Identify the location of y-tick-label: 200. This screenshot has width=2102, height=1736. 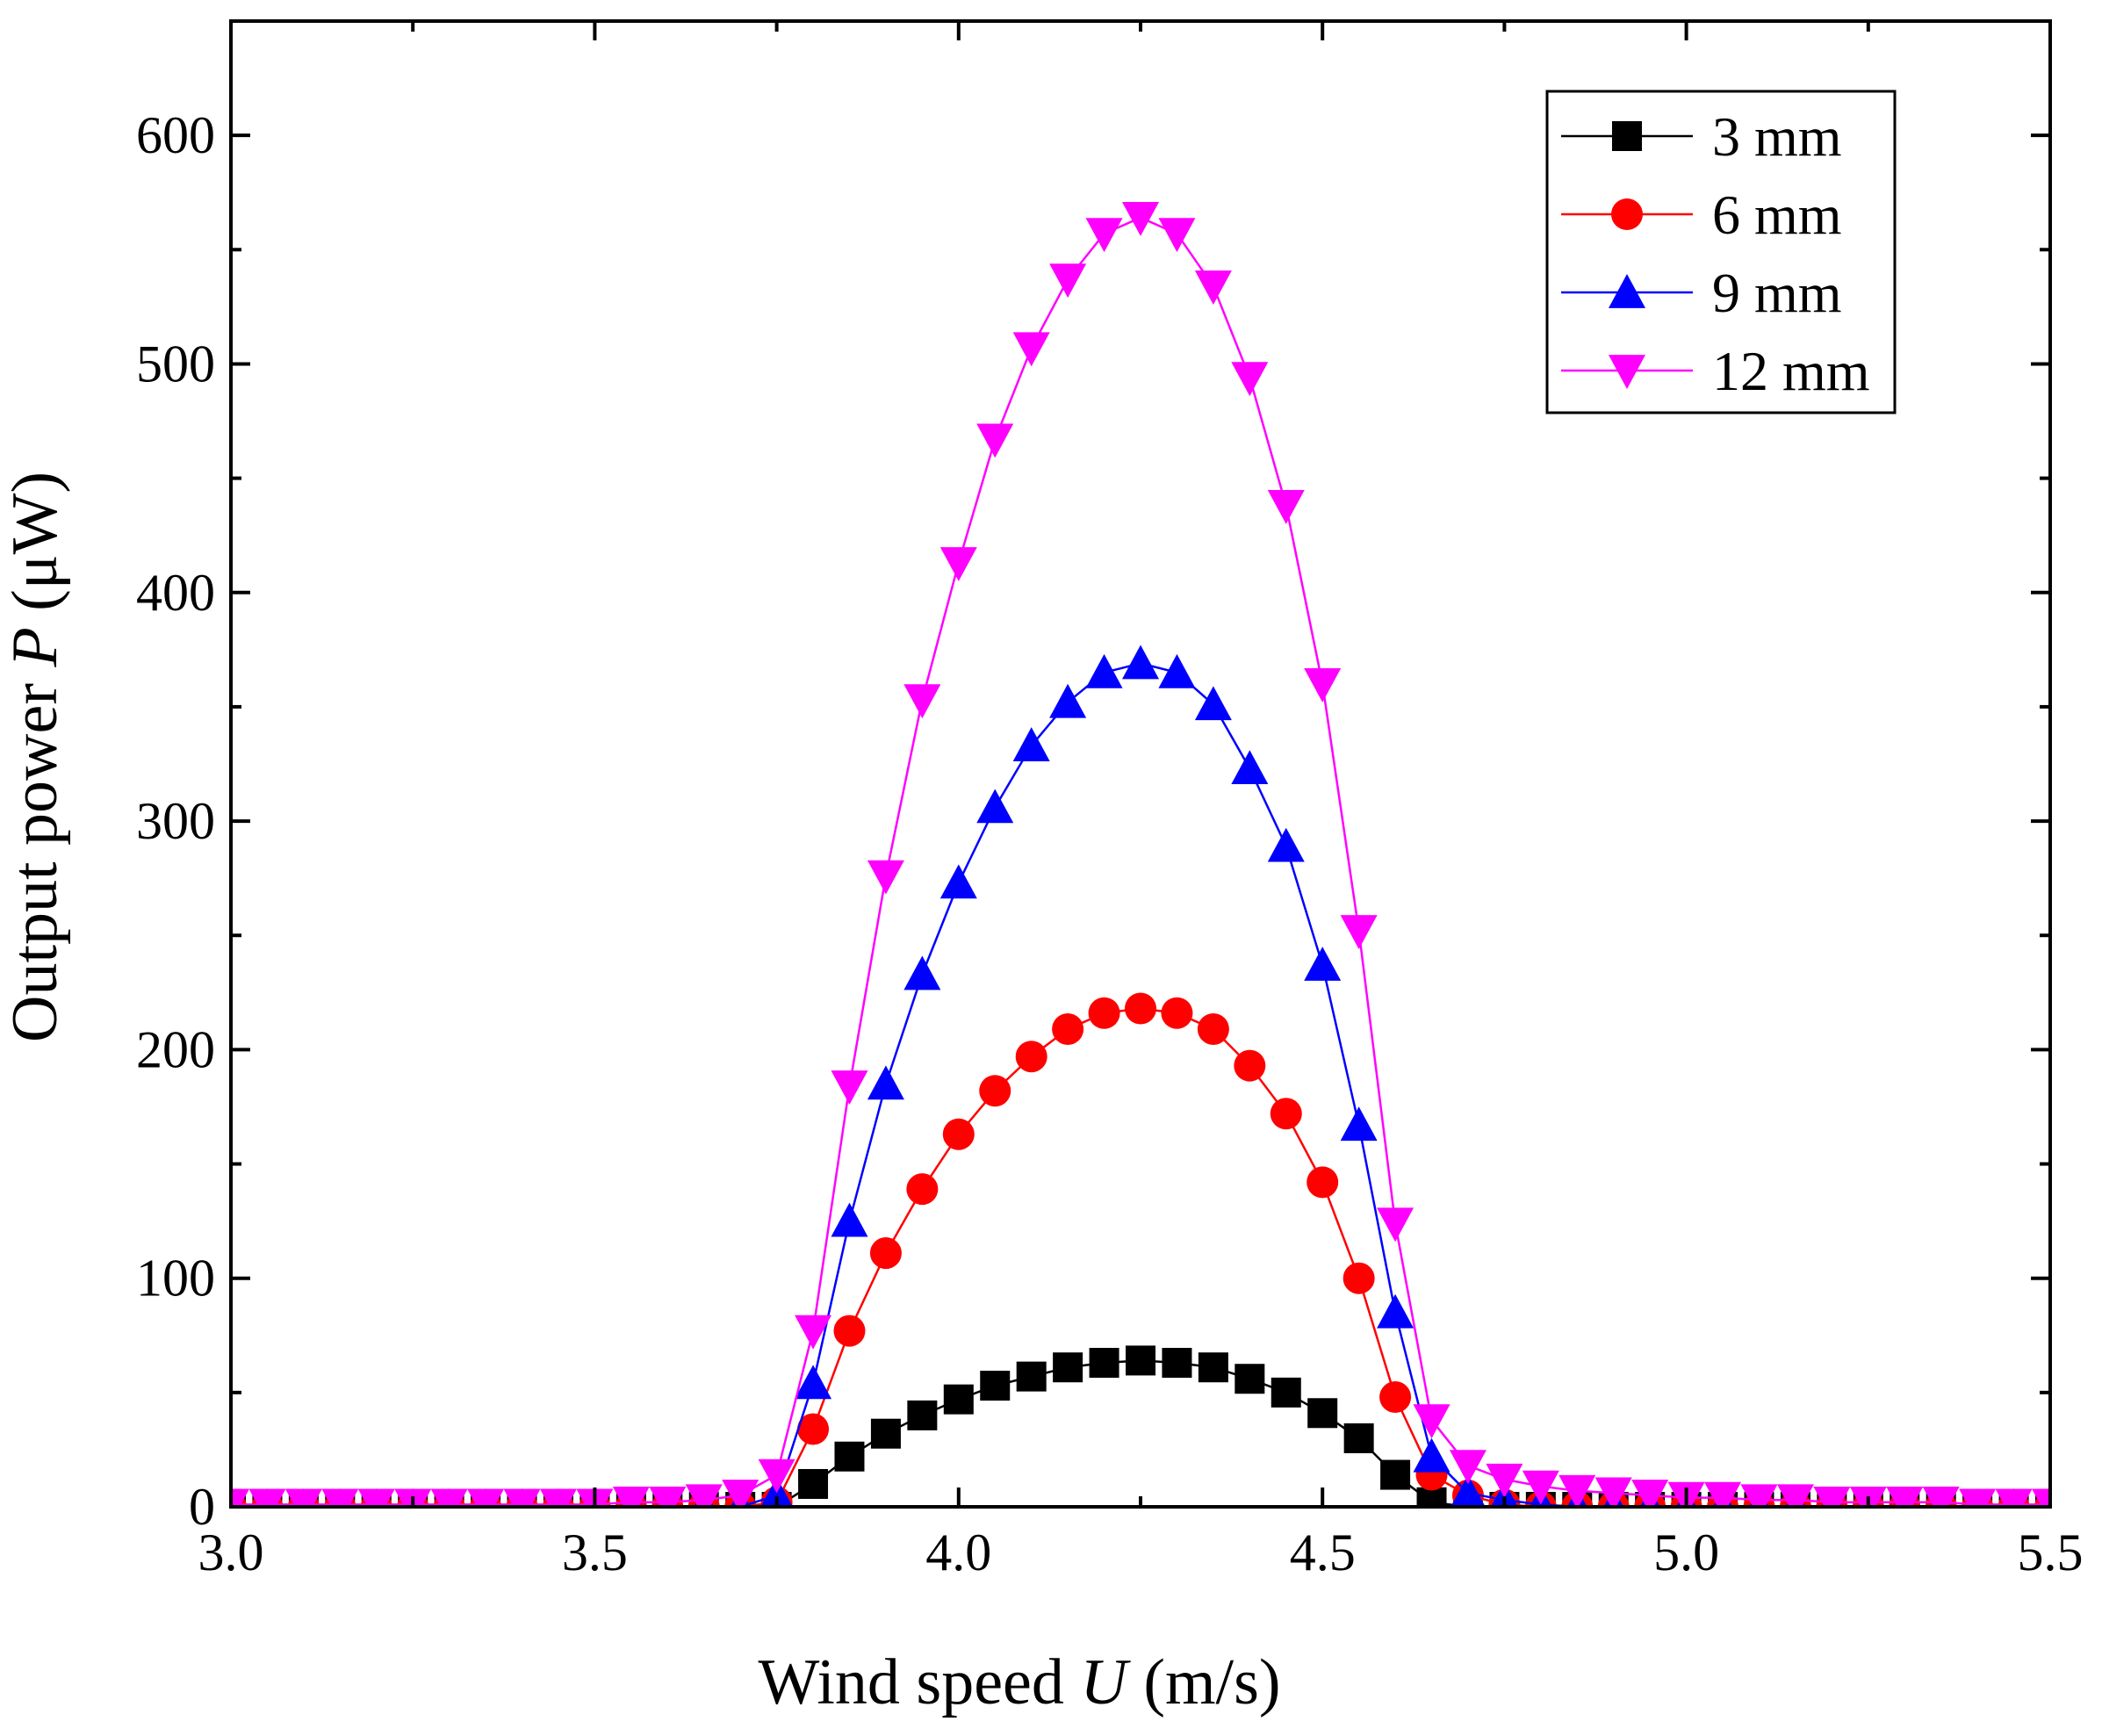
(175, 1049).